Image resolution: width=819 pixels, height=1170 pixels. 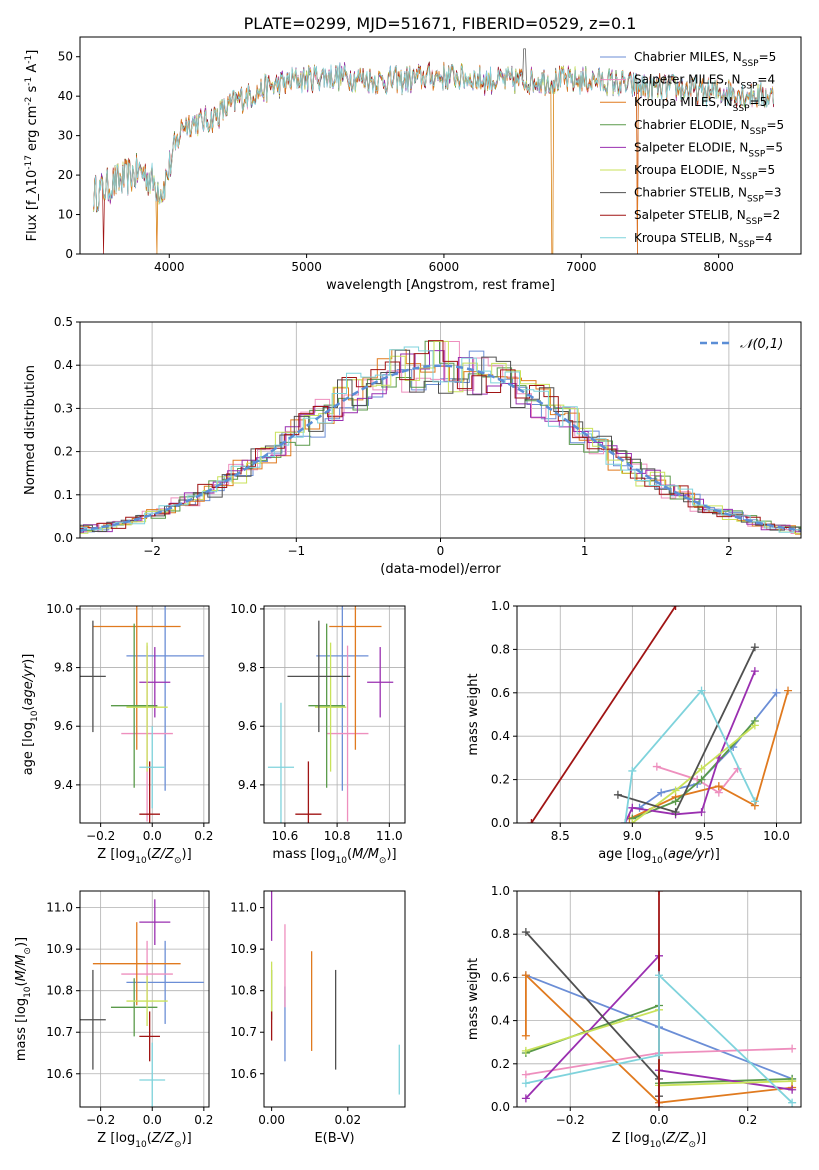 What do you see at coordinates (704, 172) in the screenshot?
I see `legend-label: Kroupa ELODIE, NSSP=5` at bounding box center [704, 172].